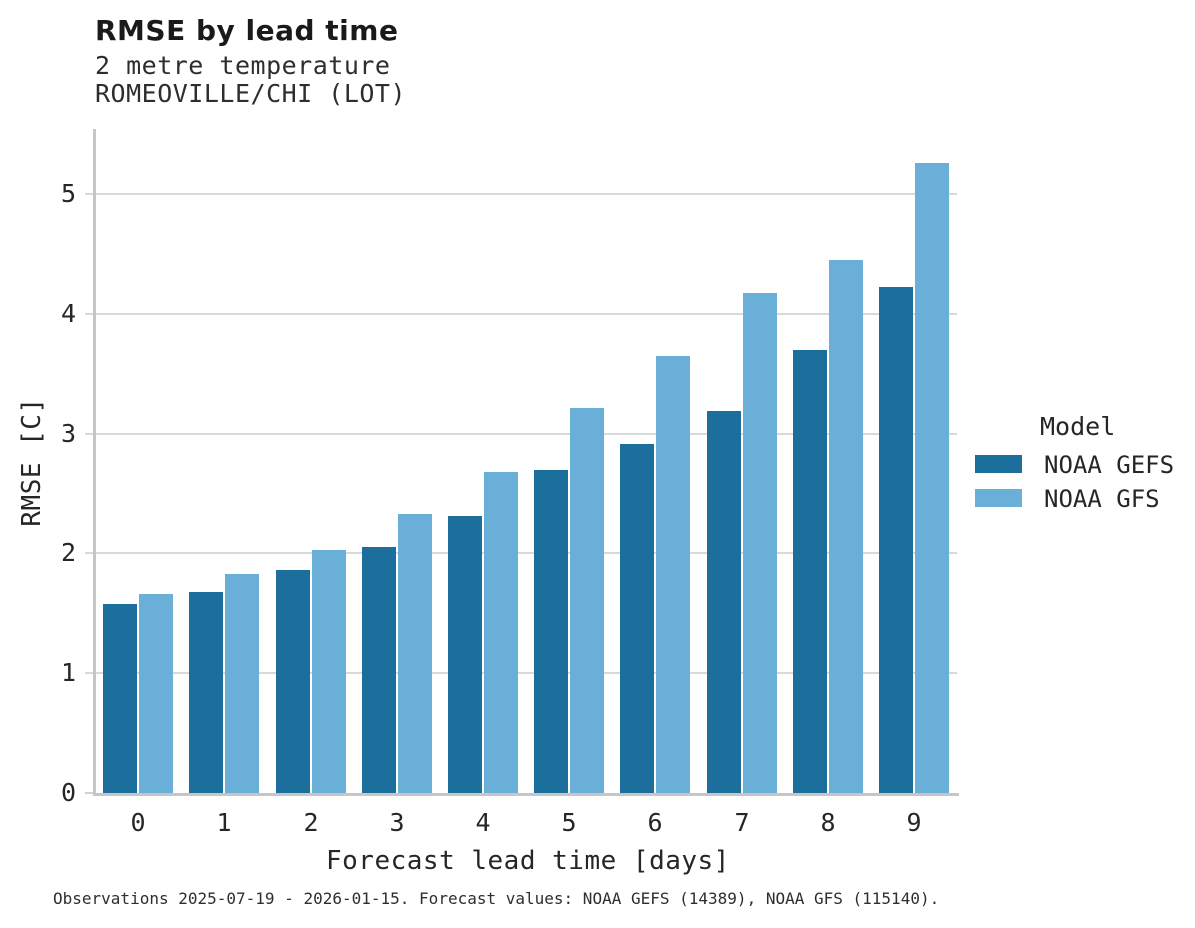 Image resolution: width=1195 pixels, height=928 pixels. Describe the element at coordinates (1078, 426) in the screenshot. I see `legend-title: Model` at that location.